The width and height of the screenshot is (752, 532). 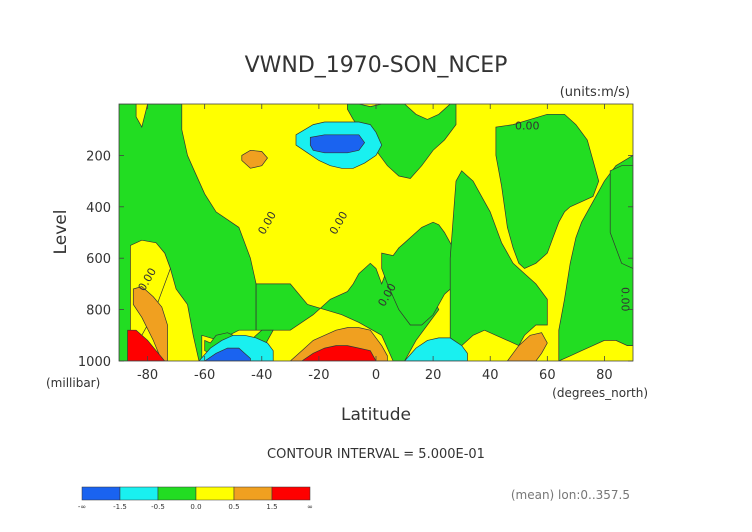 I want to click on y-tick-label: 800, so click(x=98, y=311).